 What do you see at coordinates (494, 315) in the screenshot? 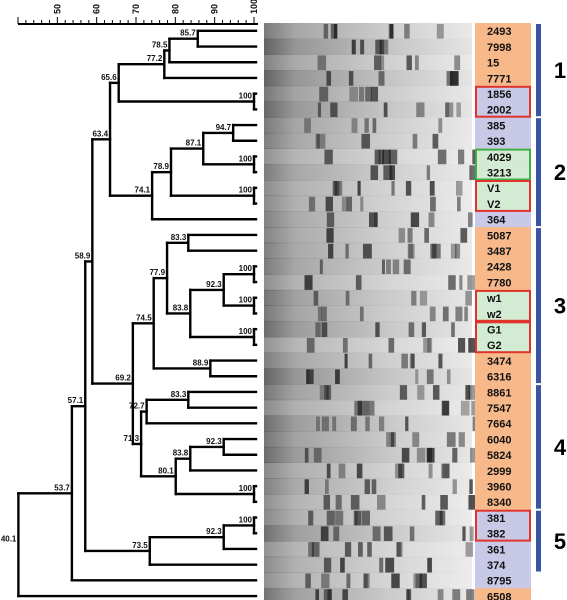
I see `strain-label: w2` at bounding box center [494, 315].